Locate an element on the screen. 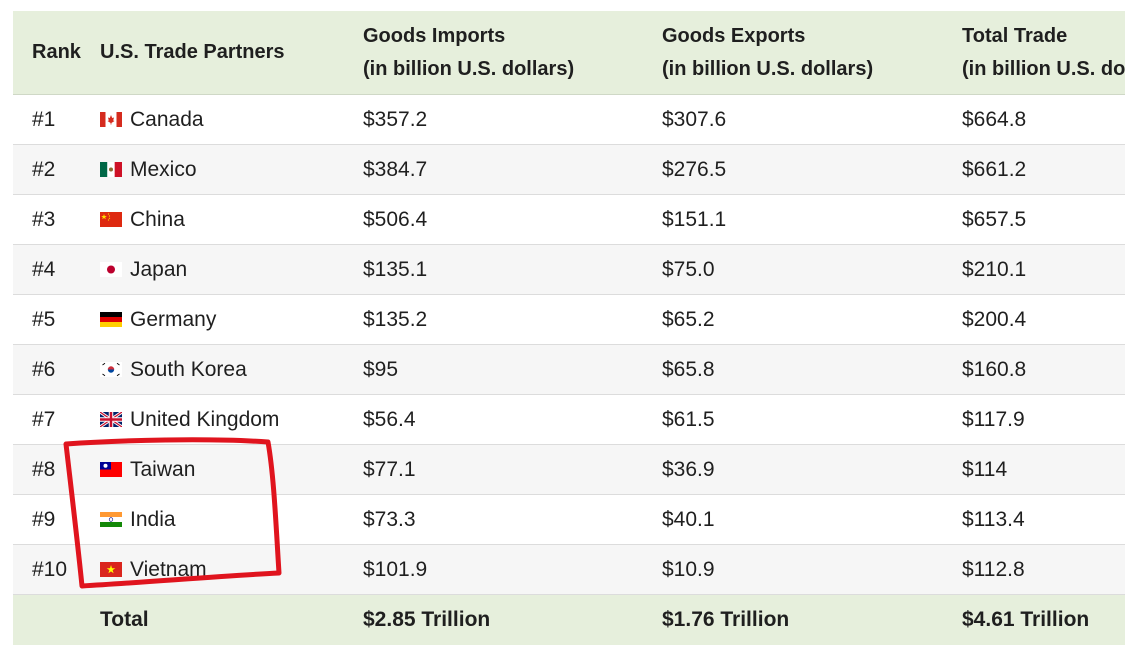 The height and width of the screenshot is (664, 1125). country-name: Vietnam is located at coordinates (168, 569).